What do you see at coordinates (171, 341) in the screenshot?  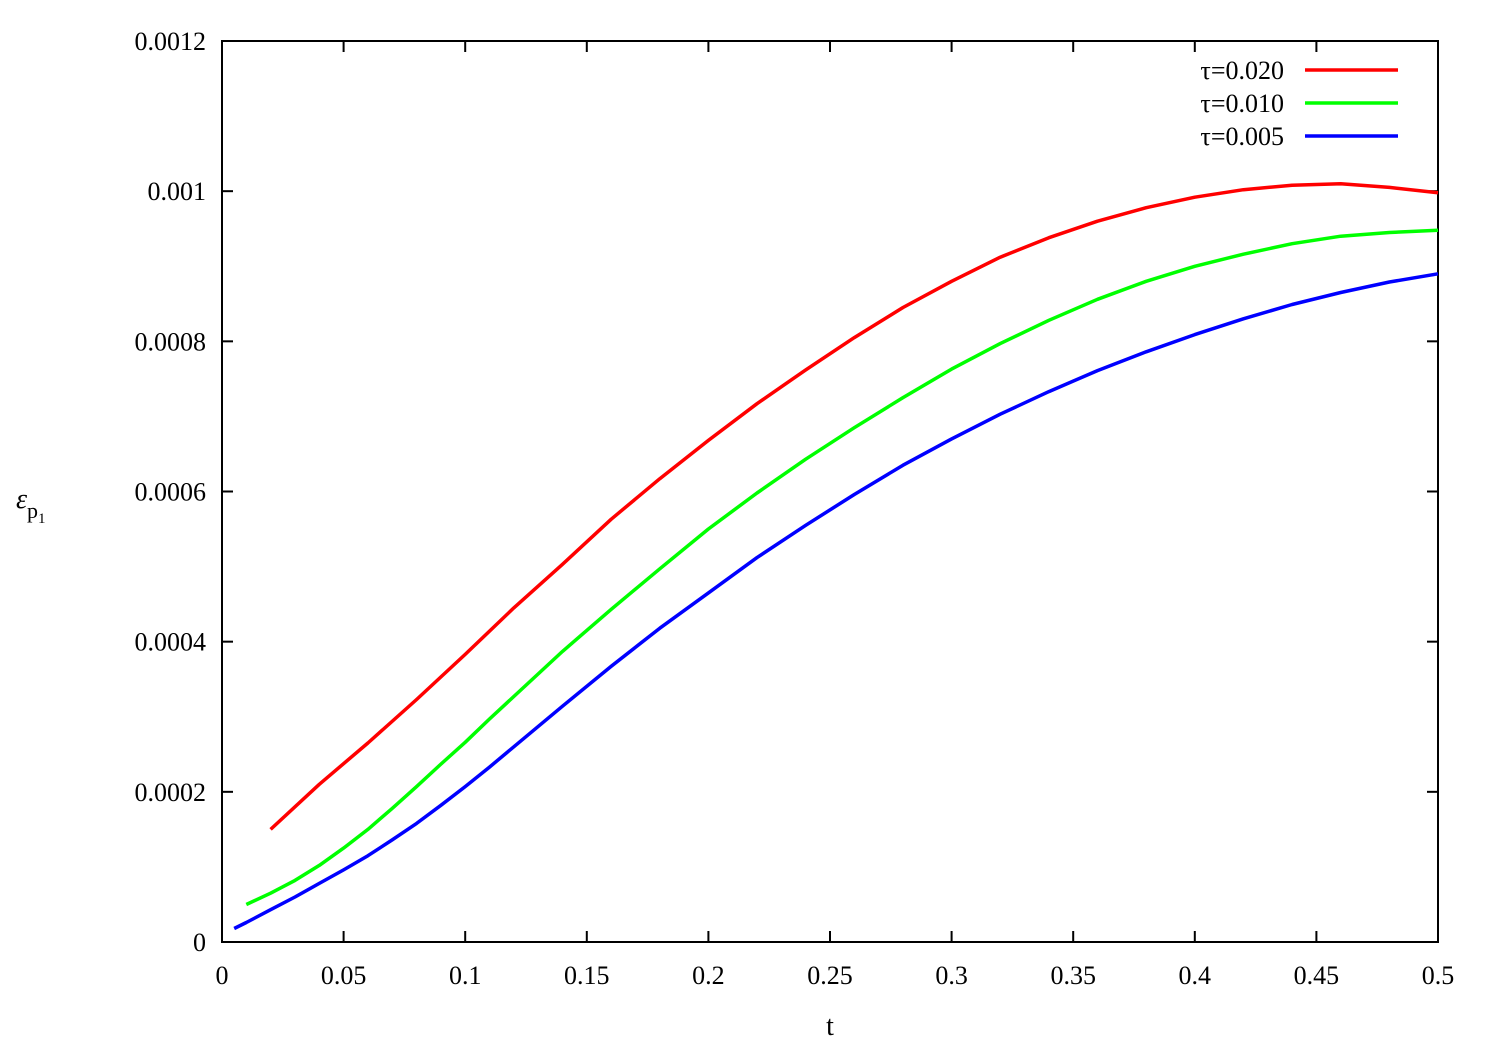 I see `y-tick-label: 0.0008` at bounding box center [171, 341].